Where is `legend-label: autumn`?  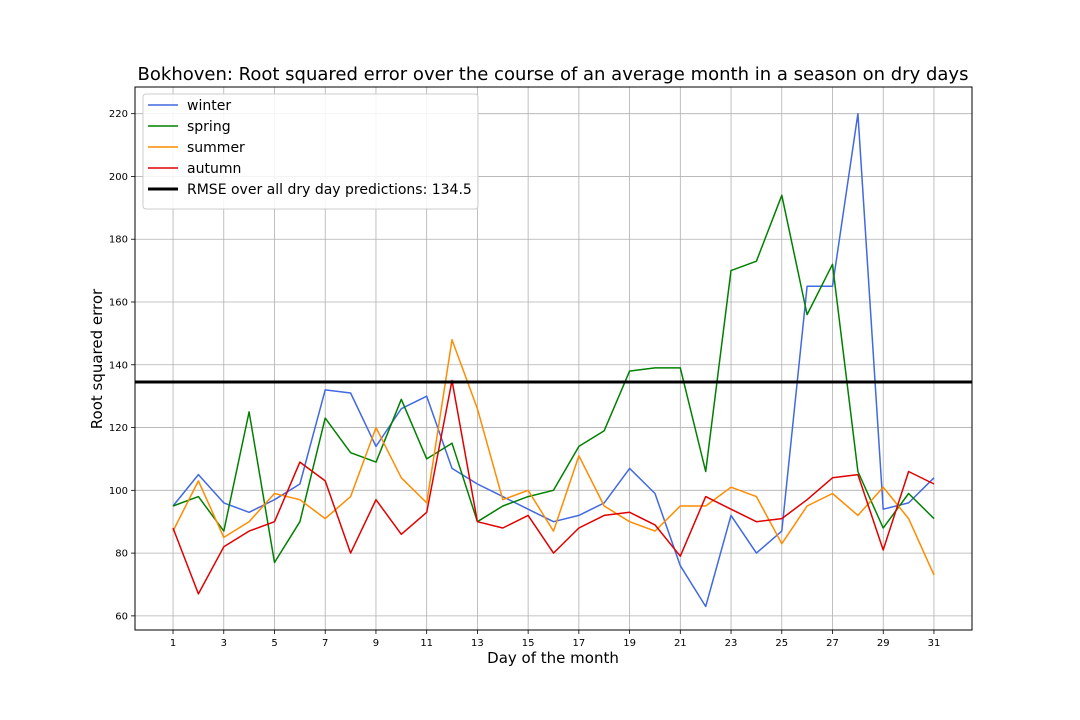 legend-label: autumn is located at coordinates (214, 169).